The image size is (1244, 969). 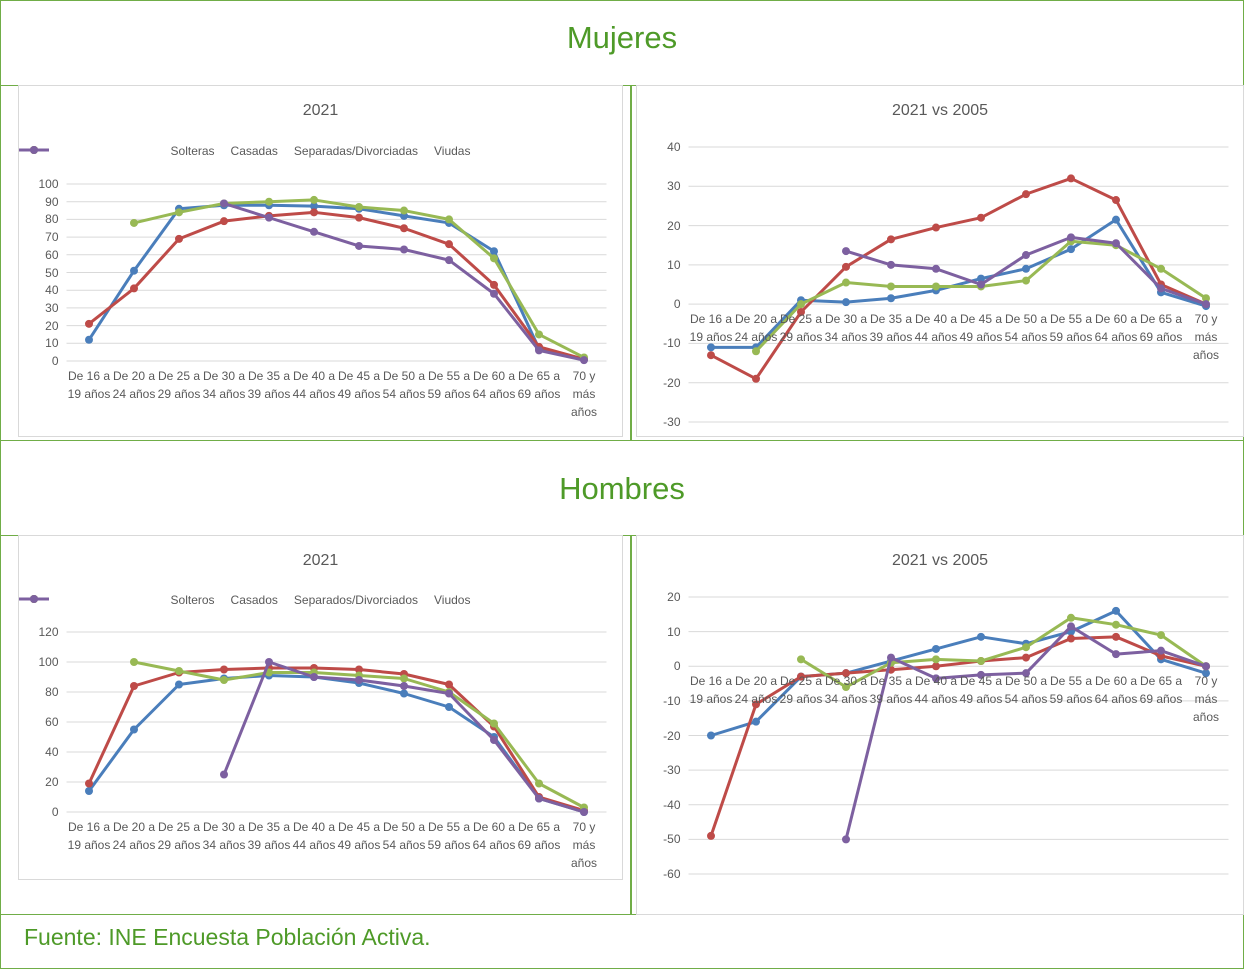 What do you see at coordinates (52, 272) in the screenshot?
I see `y-tick-label: 50` at bounding box center [52, 272].